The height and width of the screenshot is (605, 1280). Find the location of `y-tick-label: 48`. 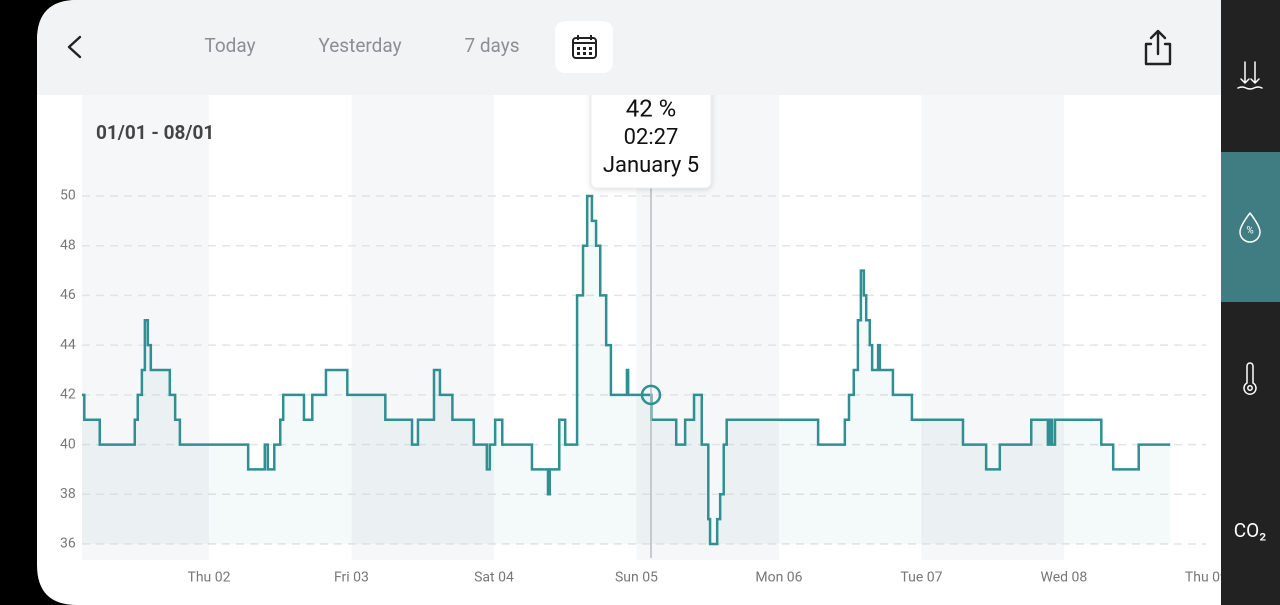

y-tick-label: 48 is located at coordinates (68, 245).